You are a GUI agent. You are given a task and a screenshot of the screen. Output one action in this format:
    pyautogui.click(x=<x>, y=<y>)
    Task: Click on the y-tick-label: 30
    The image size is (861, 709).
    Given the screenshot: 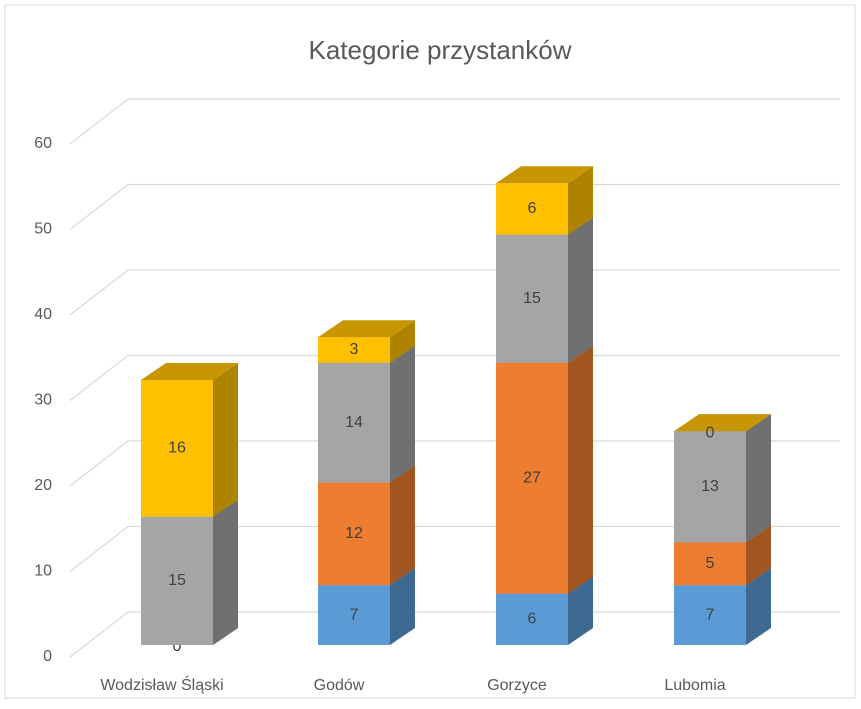 What is the action you would take?
    pyautogui.click(x=43, y=400)
    